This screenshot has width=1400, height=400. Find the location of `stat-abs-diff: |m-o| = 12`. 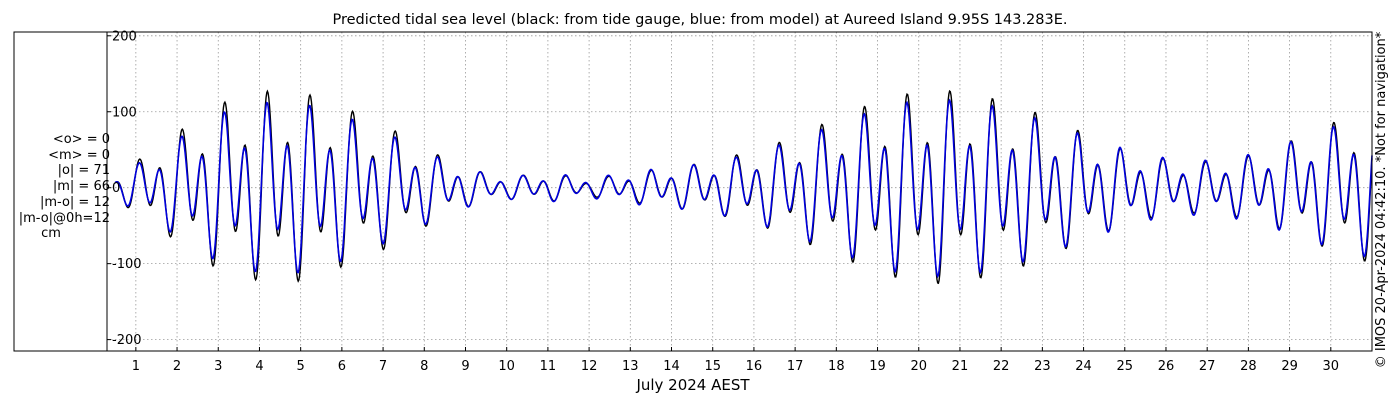

stat-abs-diff: |m-o| = 12 is located at coordinates (74, 202).